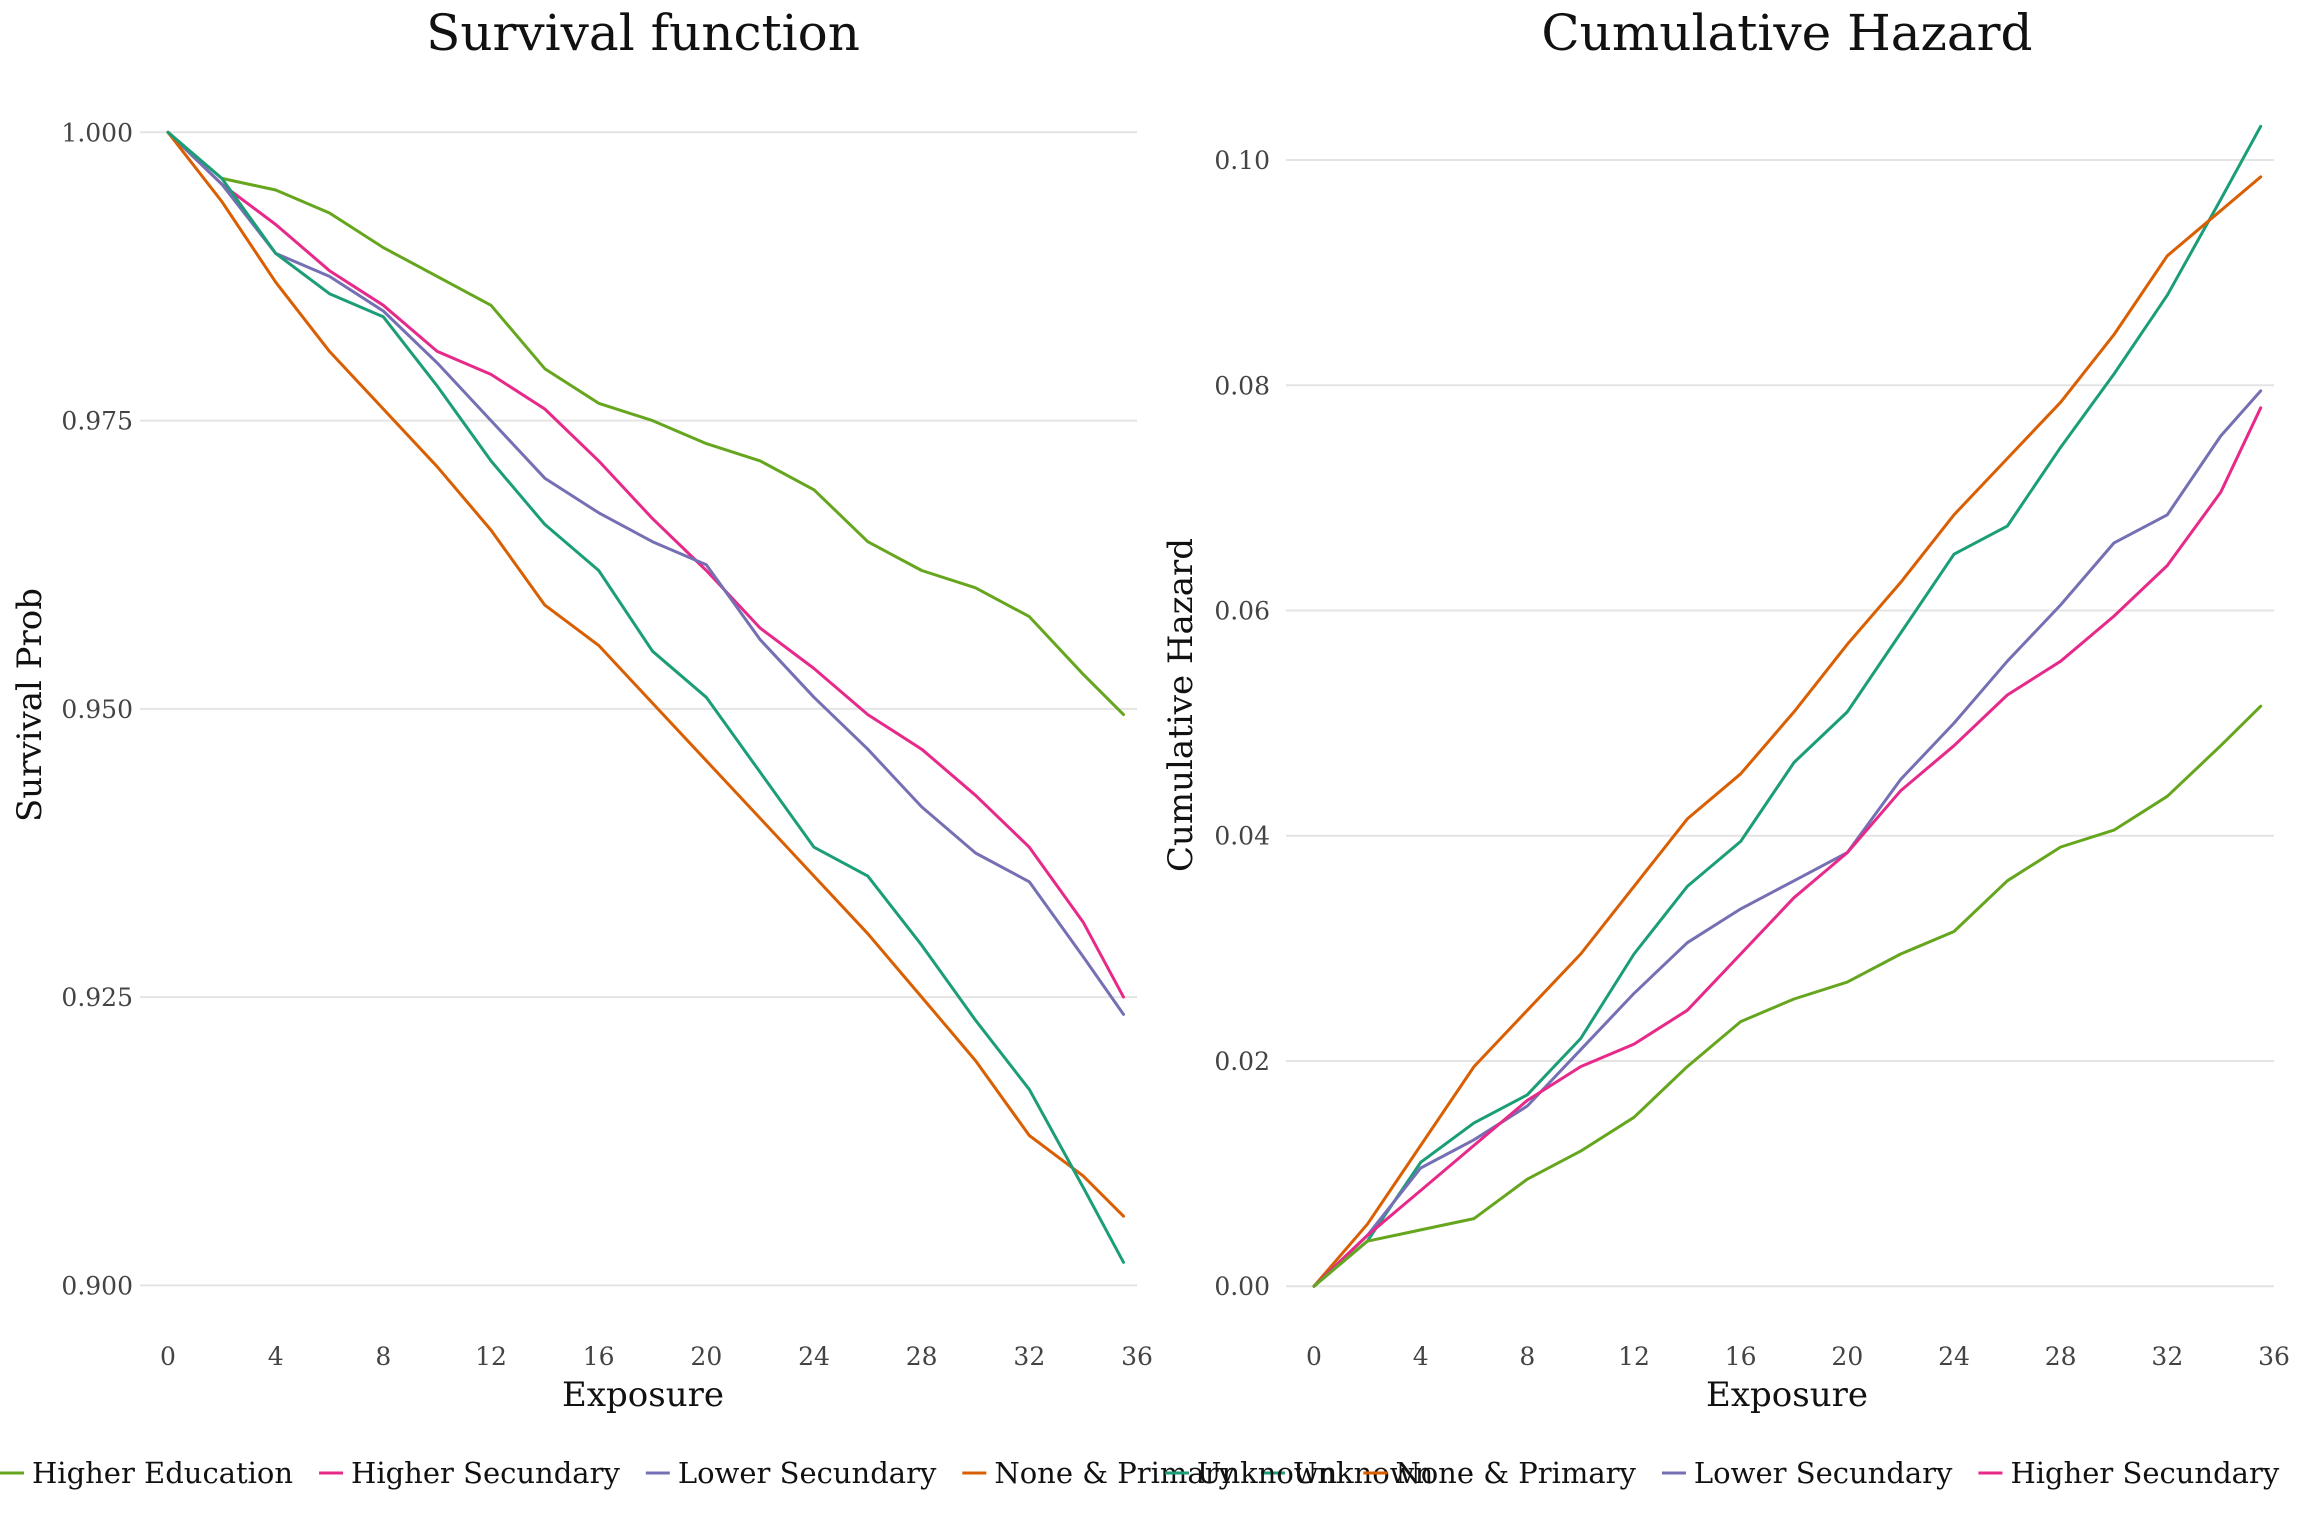  What do you see at coordinates (1114, 1473) in the screenshot?
I see `survival-legend-label-none-and-primary: None & Primary` at bounding box center [1114, 1473].